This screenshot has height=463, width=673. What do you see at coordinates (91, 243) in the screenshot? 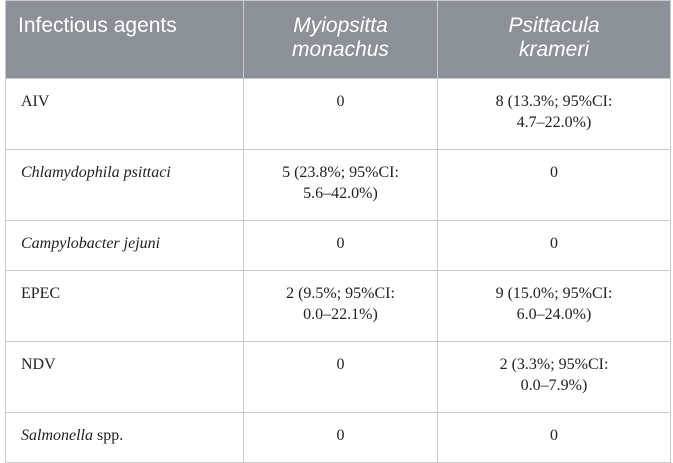
I see `agent-name: Campylobacter jejuni` at bounding box center [91, 243].